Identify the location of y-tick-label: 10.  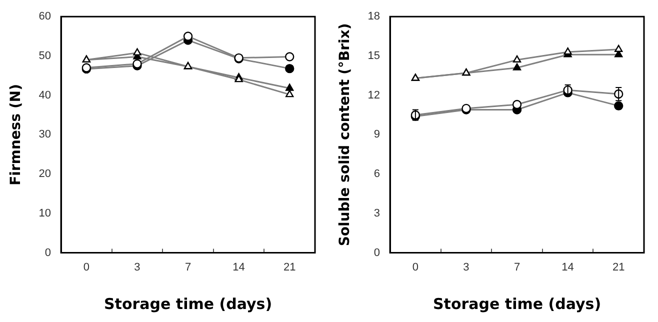
(45, 213).